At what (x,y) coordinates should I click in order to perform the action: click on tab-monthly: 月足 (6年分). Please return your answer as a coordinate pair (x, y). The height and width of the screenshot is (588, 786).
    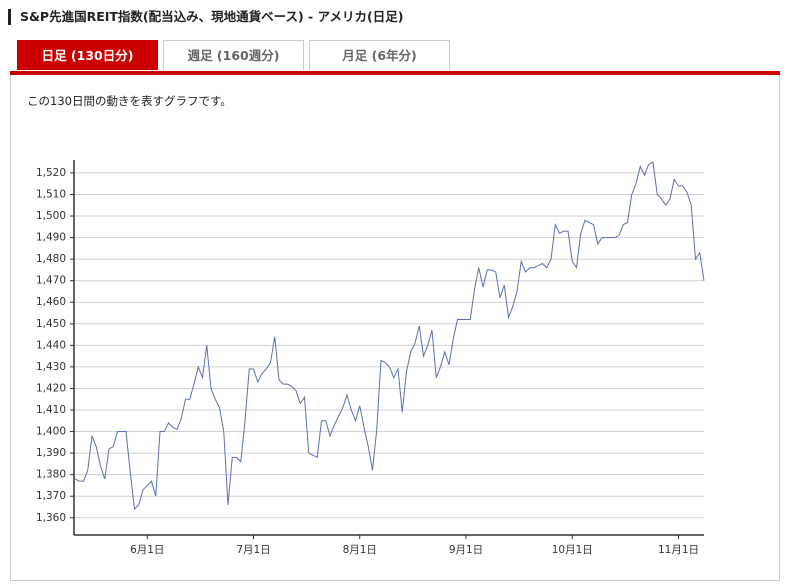
    Looking at the image, I should click on (379, 55).